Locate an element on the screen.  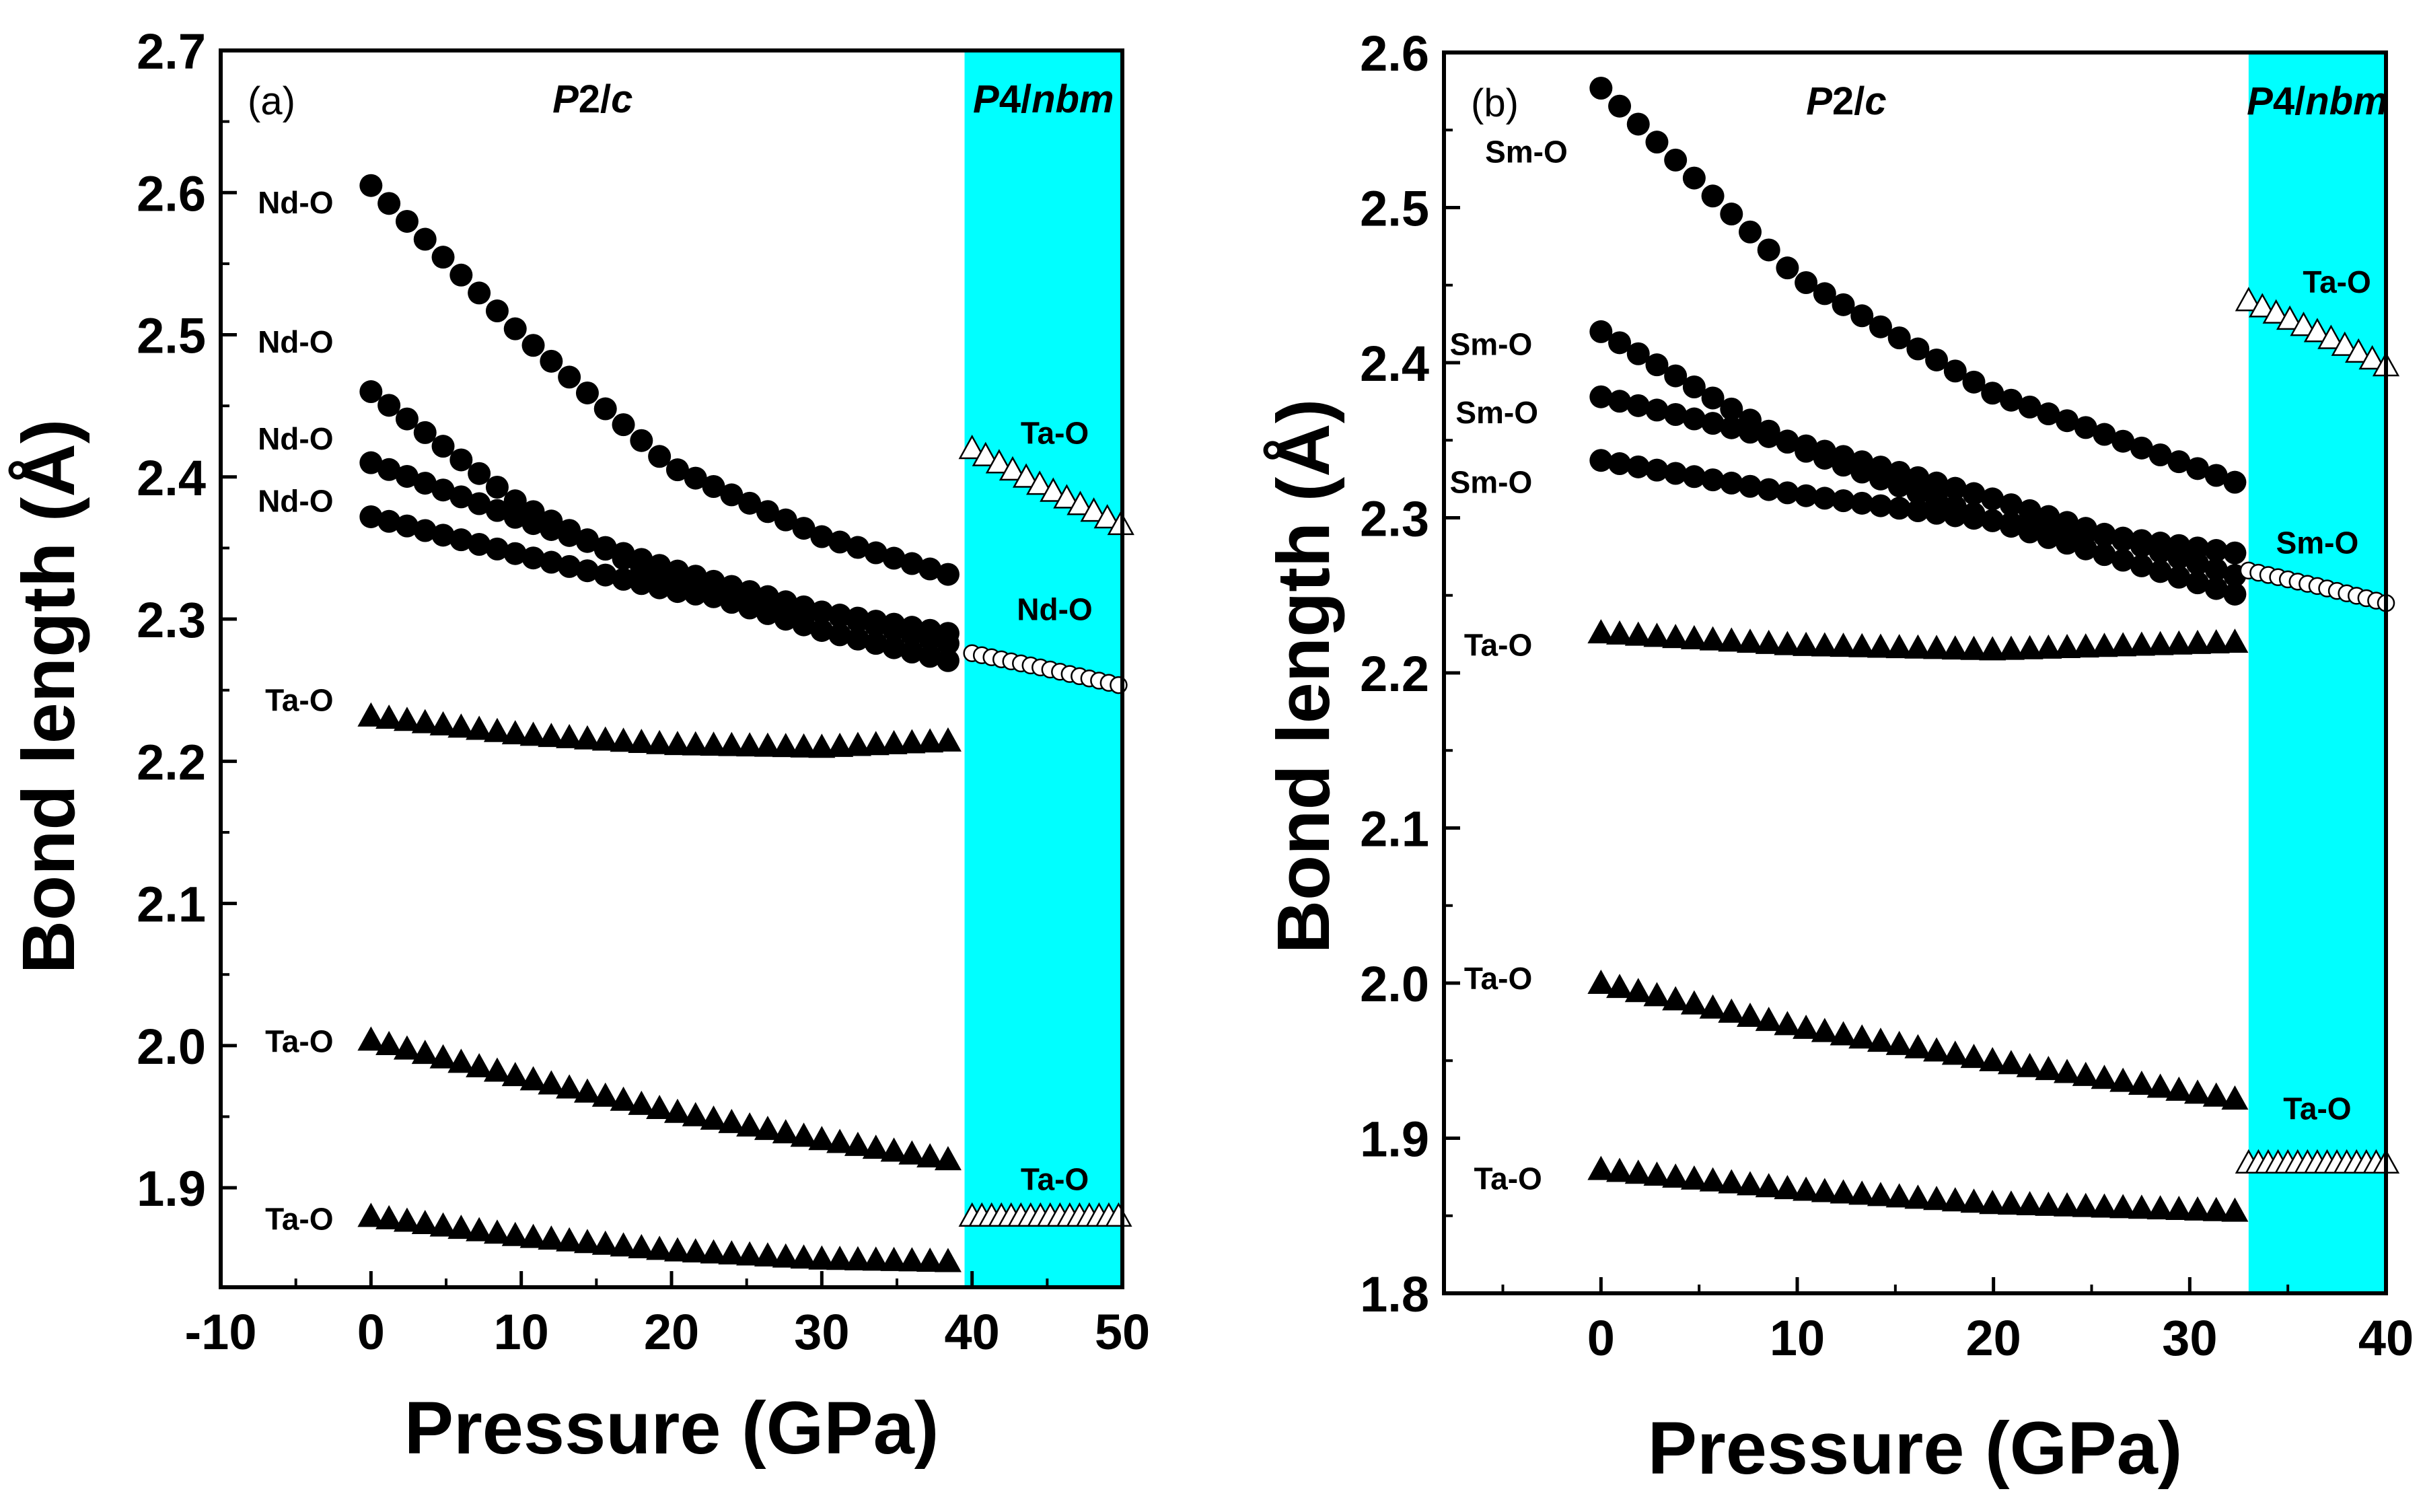
y-tick-label: 2.3 is located at coordinates (1394, 519).